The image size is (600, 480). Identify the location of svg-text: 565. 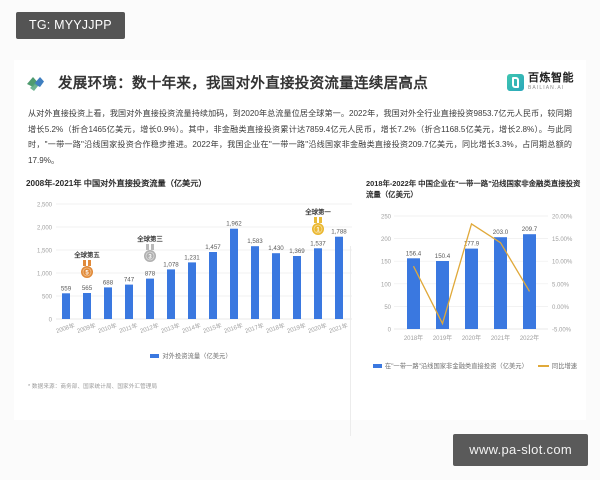
(87, 288).